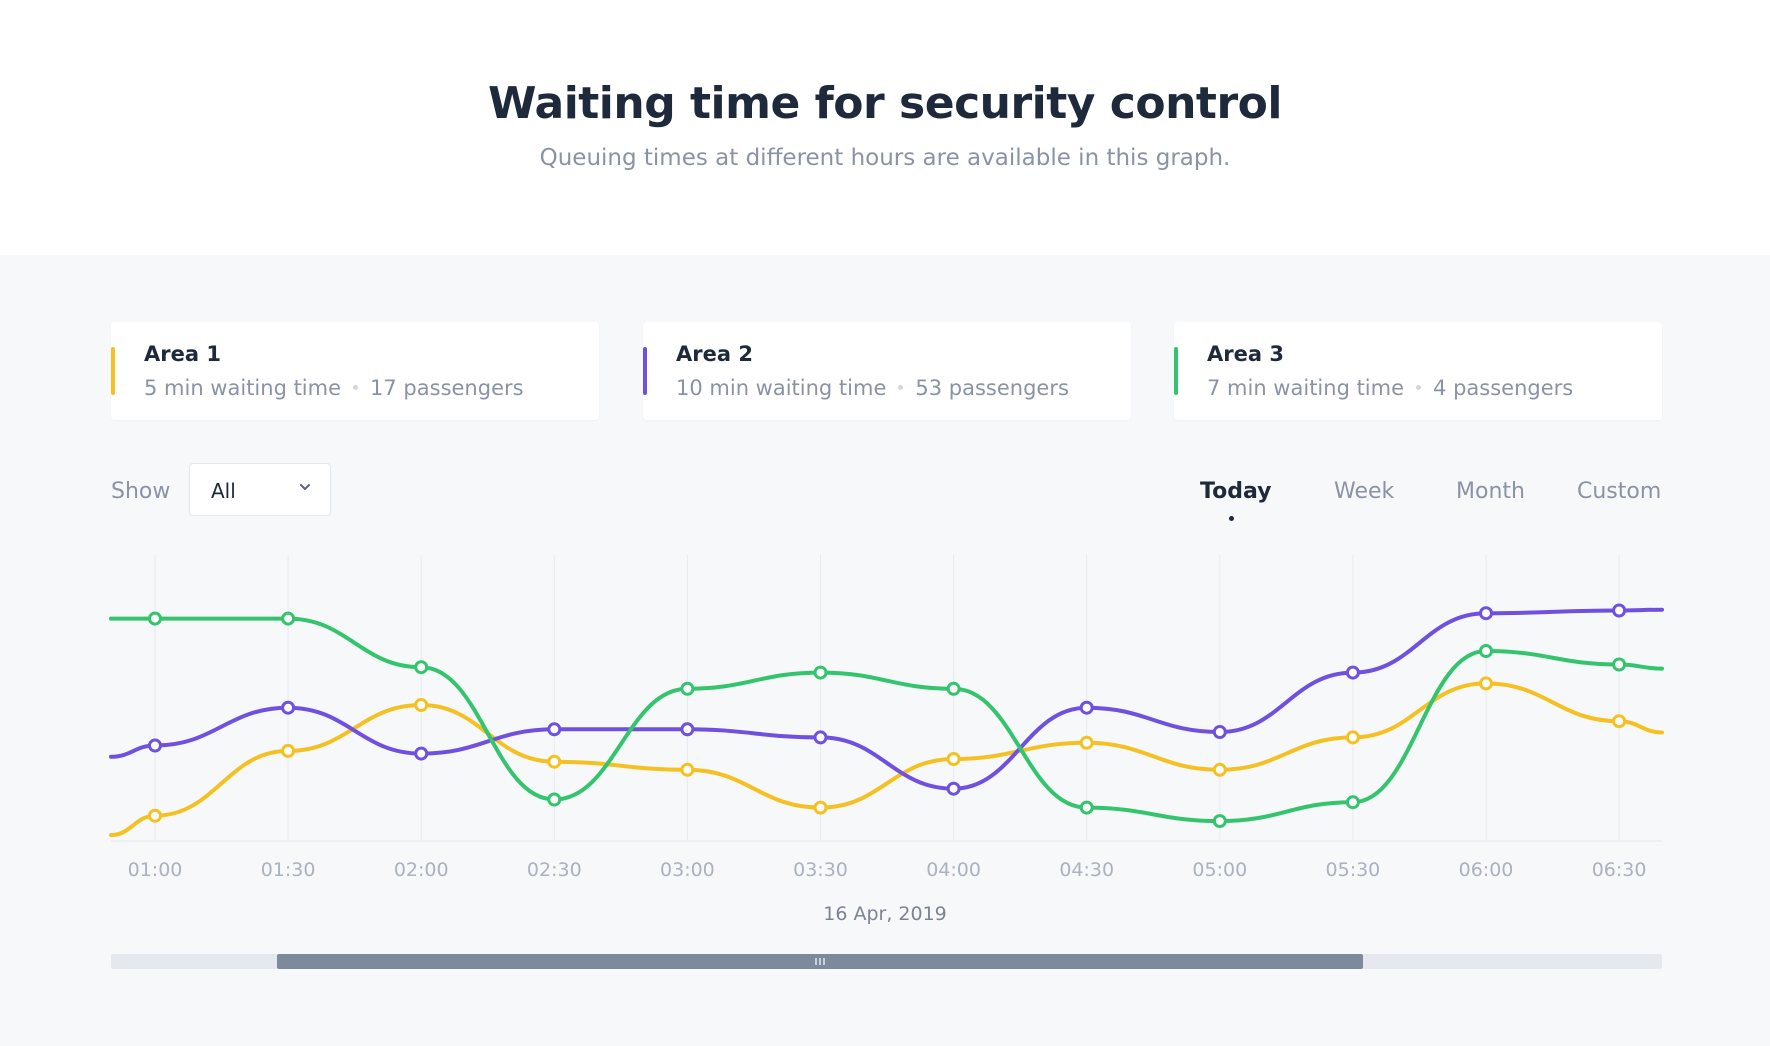 The image size is (1770, 1046). What do you see at coordinates (687, 870) in the screenshot?
I see `x-tick-label: 03:00` at bounding box center [687, 870].